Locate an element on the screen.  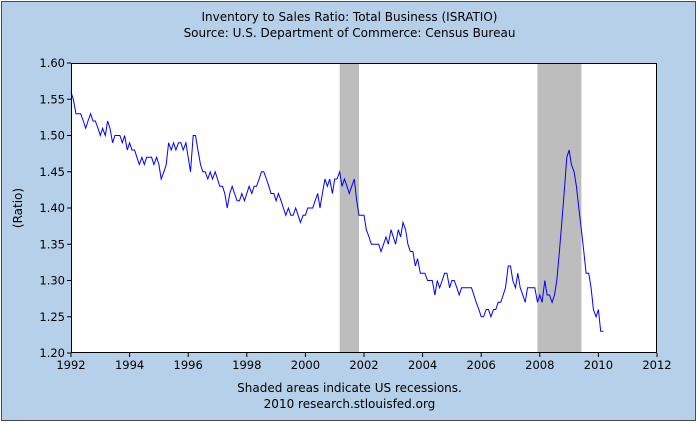
x-tick-label: 2010 is located at coordinates (598, 365).